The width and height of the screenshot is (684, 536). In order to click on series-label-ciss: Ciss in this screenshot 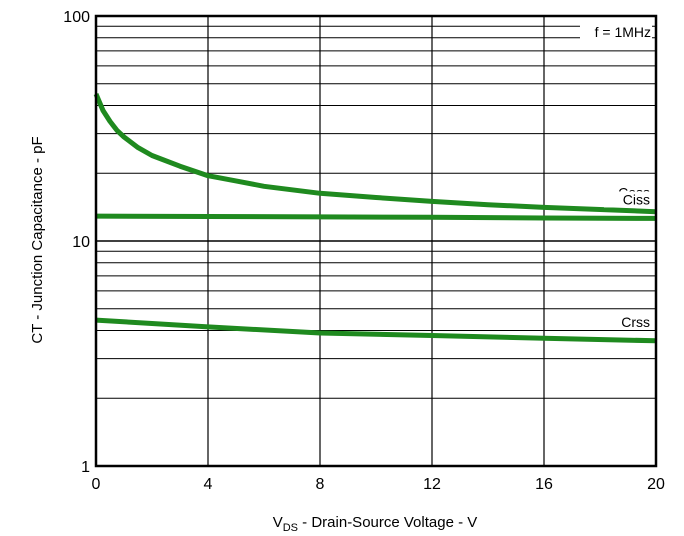, I will do `click(636, 199)`.